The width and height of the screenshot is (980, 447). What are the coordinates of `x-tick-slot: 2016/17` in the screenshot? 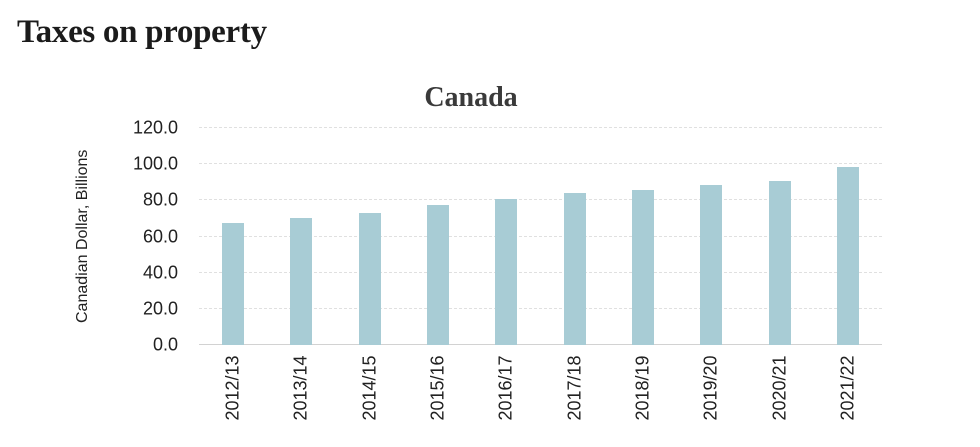 It's located at (506, 393).